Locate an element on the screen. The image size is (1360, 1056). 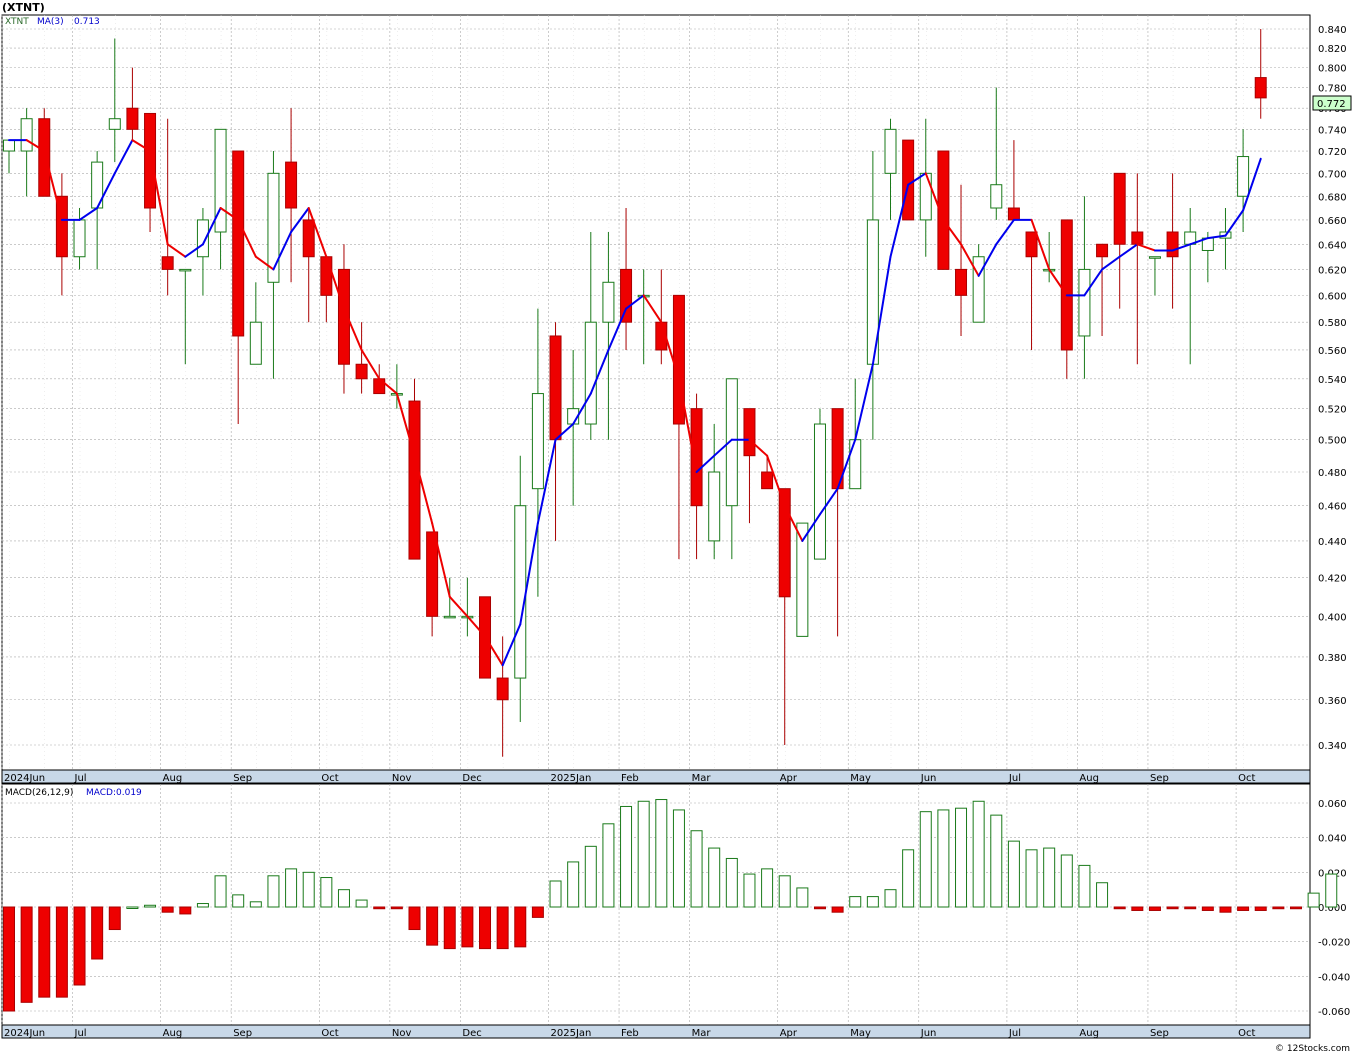
x-tick-label-top: Nov is located at coordinates (402, 778).